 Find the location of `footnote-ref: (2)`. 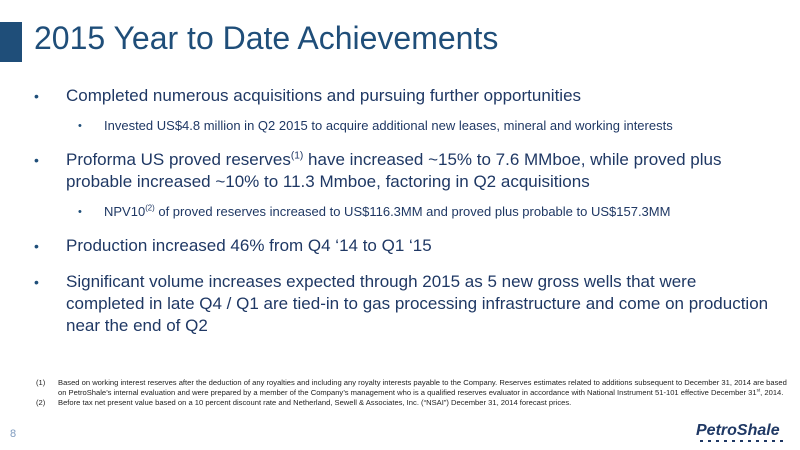

footnote-ref: (2) is located at coordinates (150, 208).